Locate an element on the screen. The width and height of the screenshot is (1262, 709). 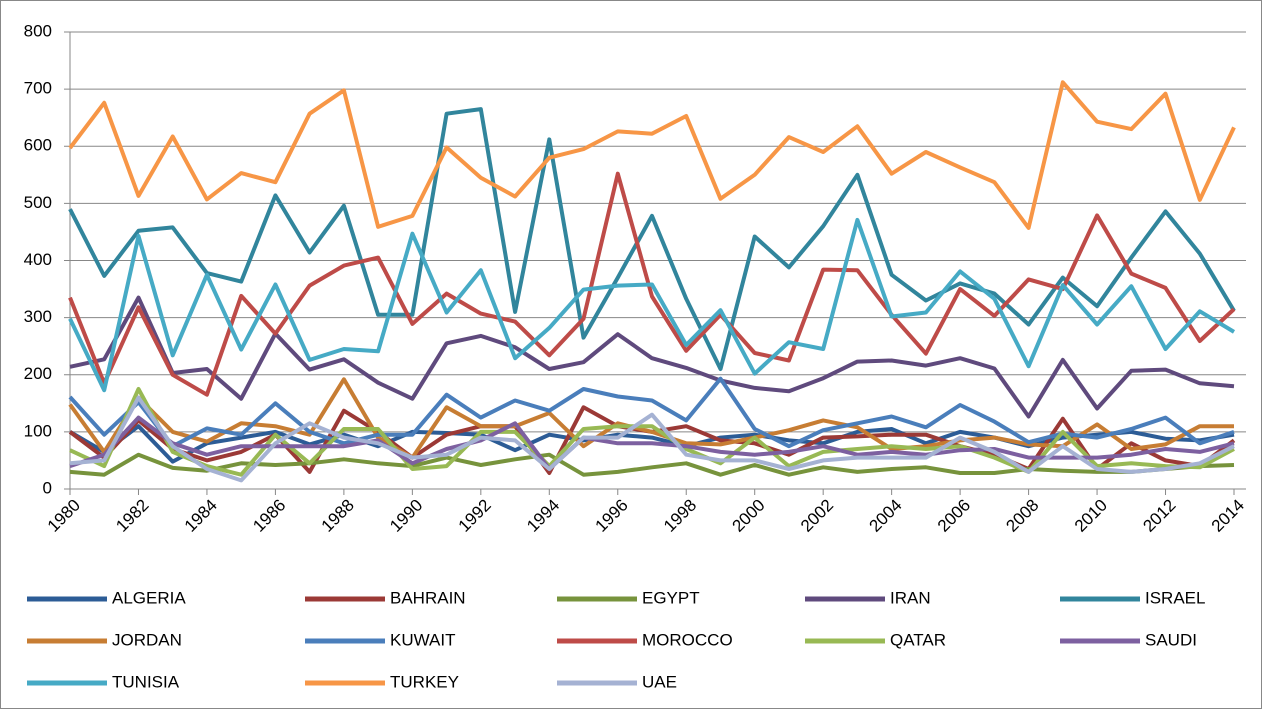
y-tick-label: 600 is located at coordinates (38, 145).